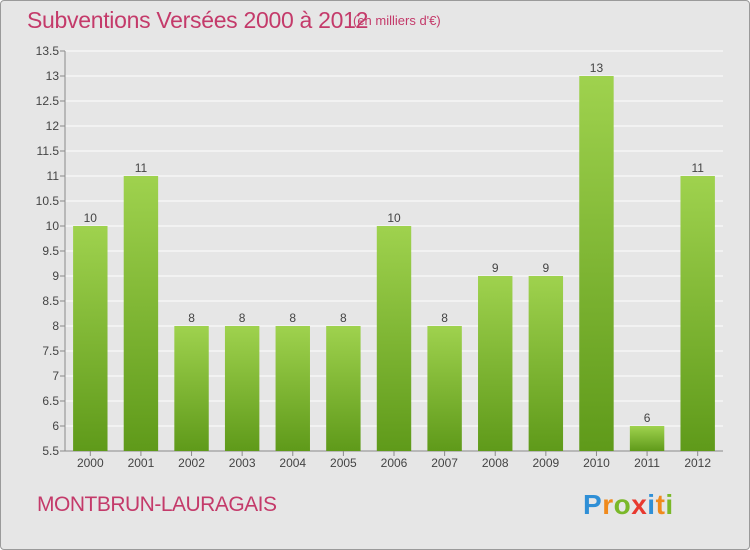 The width and height of the screenshot is (750, 550). Describe the element at coordinates (48, 101) in the screenshot. I see `y-tick-label: 12.5` at that location.